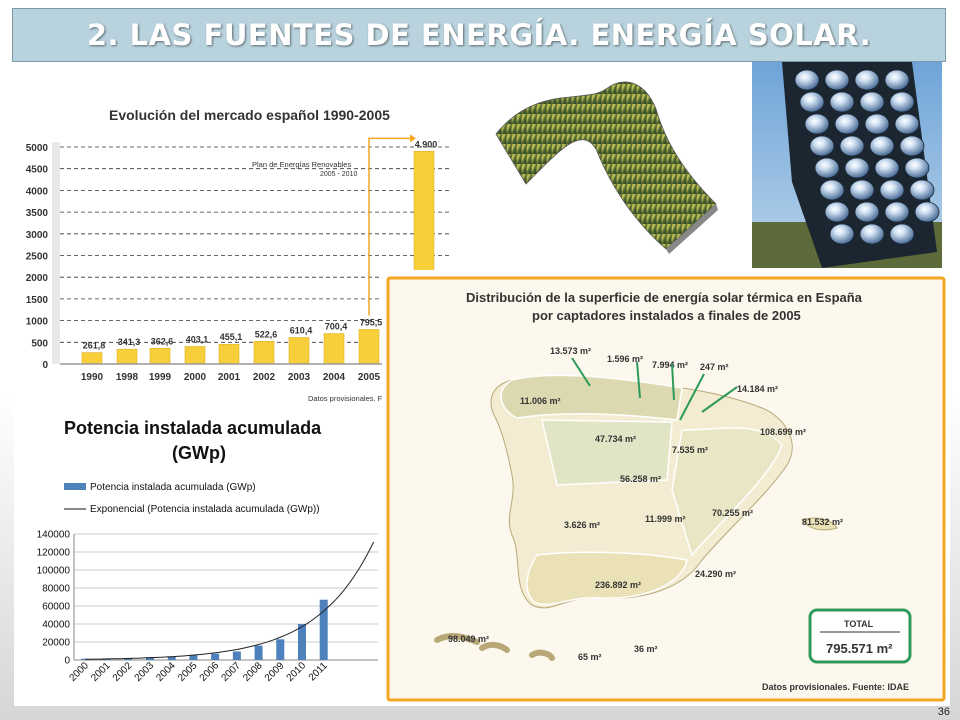 The width and height of the screenshot is (960, 720). I want to click on map-total-label: TOTAL, so click(859, 624).